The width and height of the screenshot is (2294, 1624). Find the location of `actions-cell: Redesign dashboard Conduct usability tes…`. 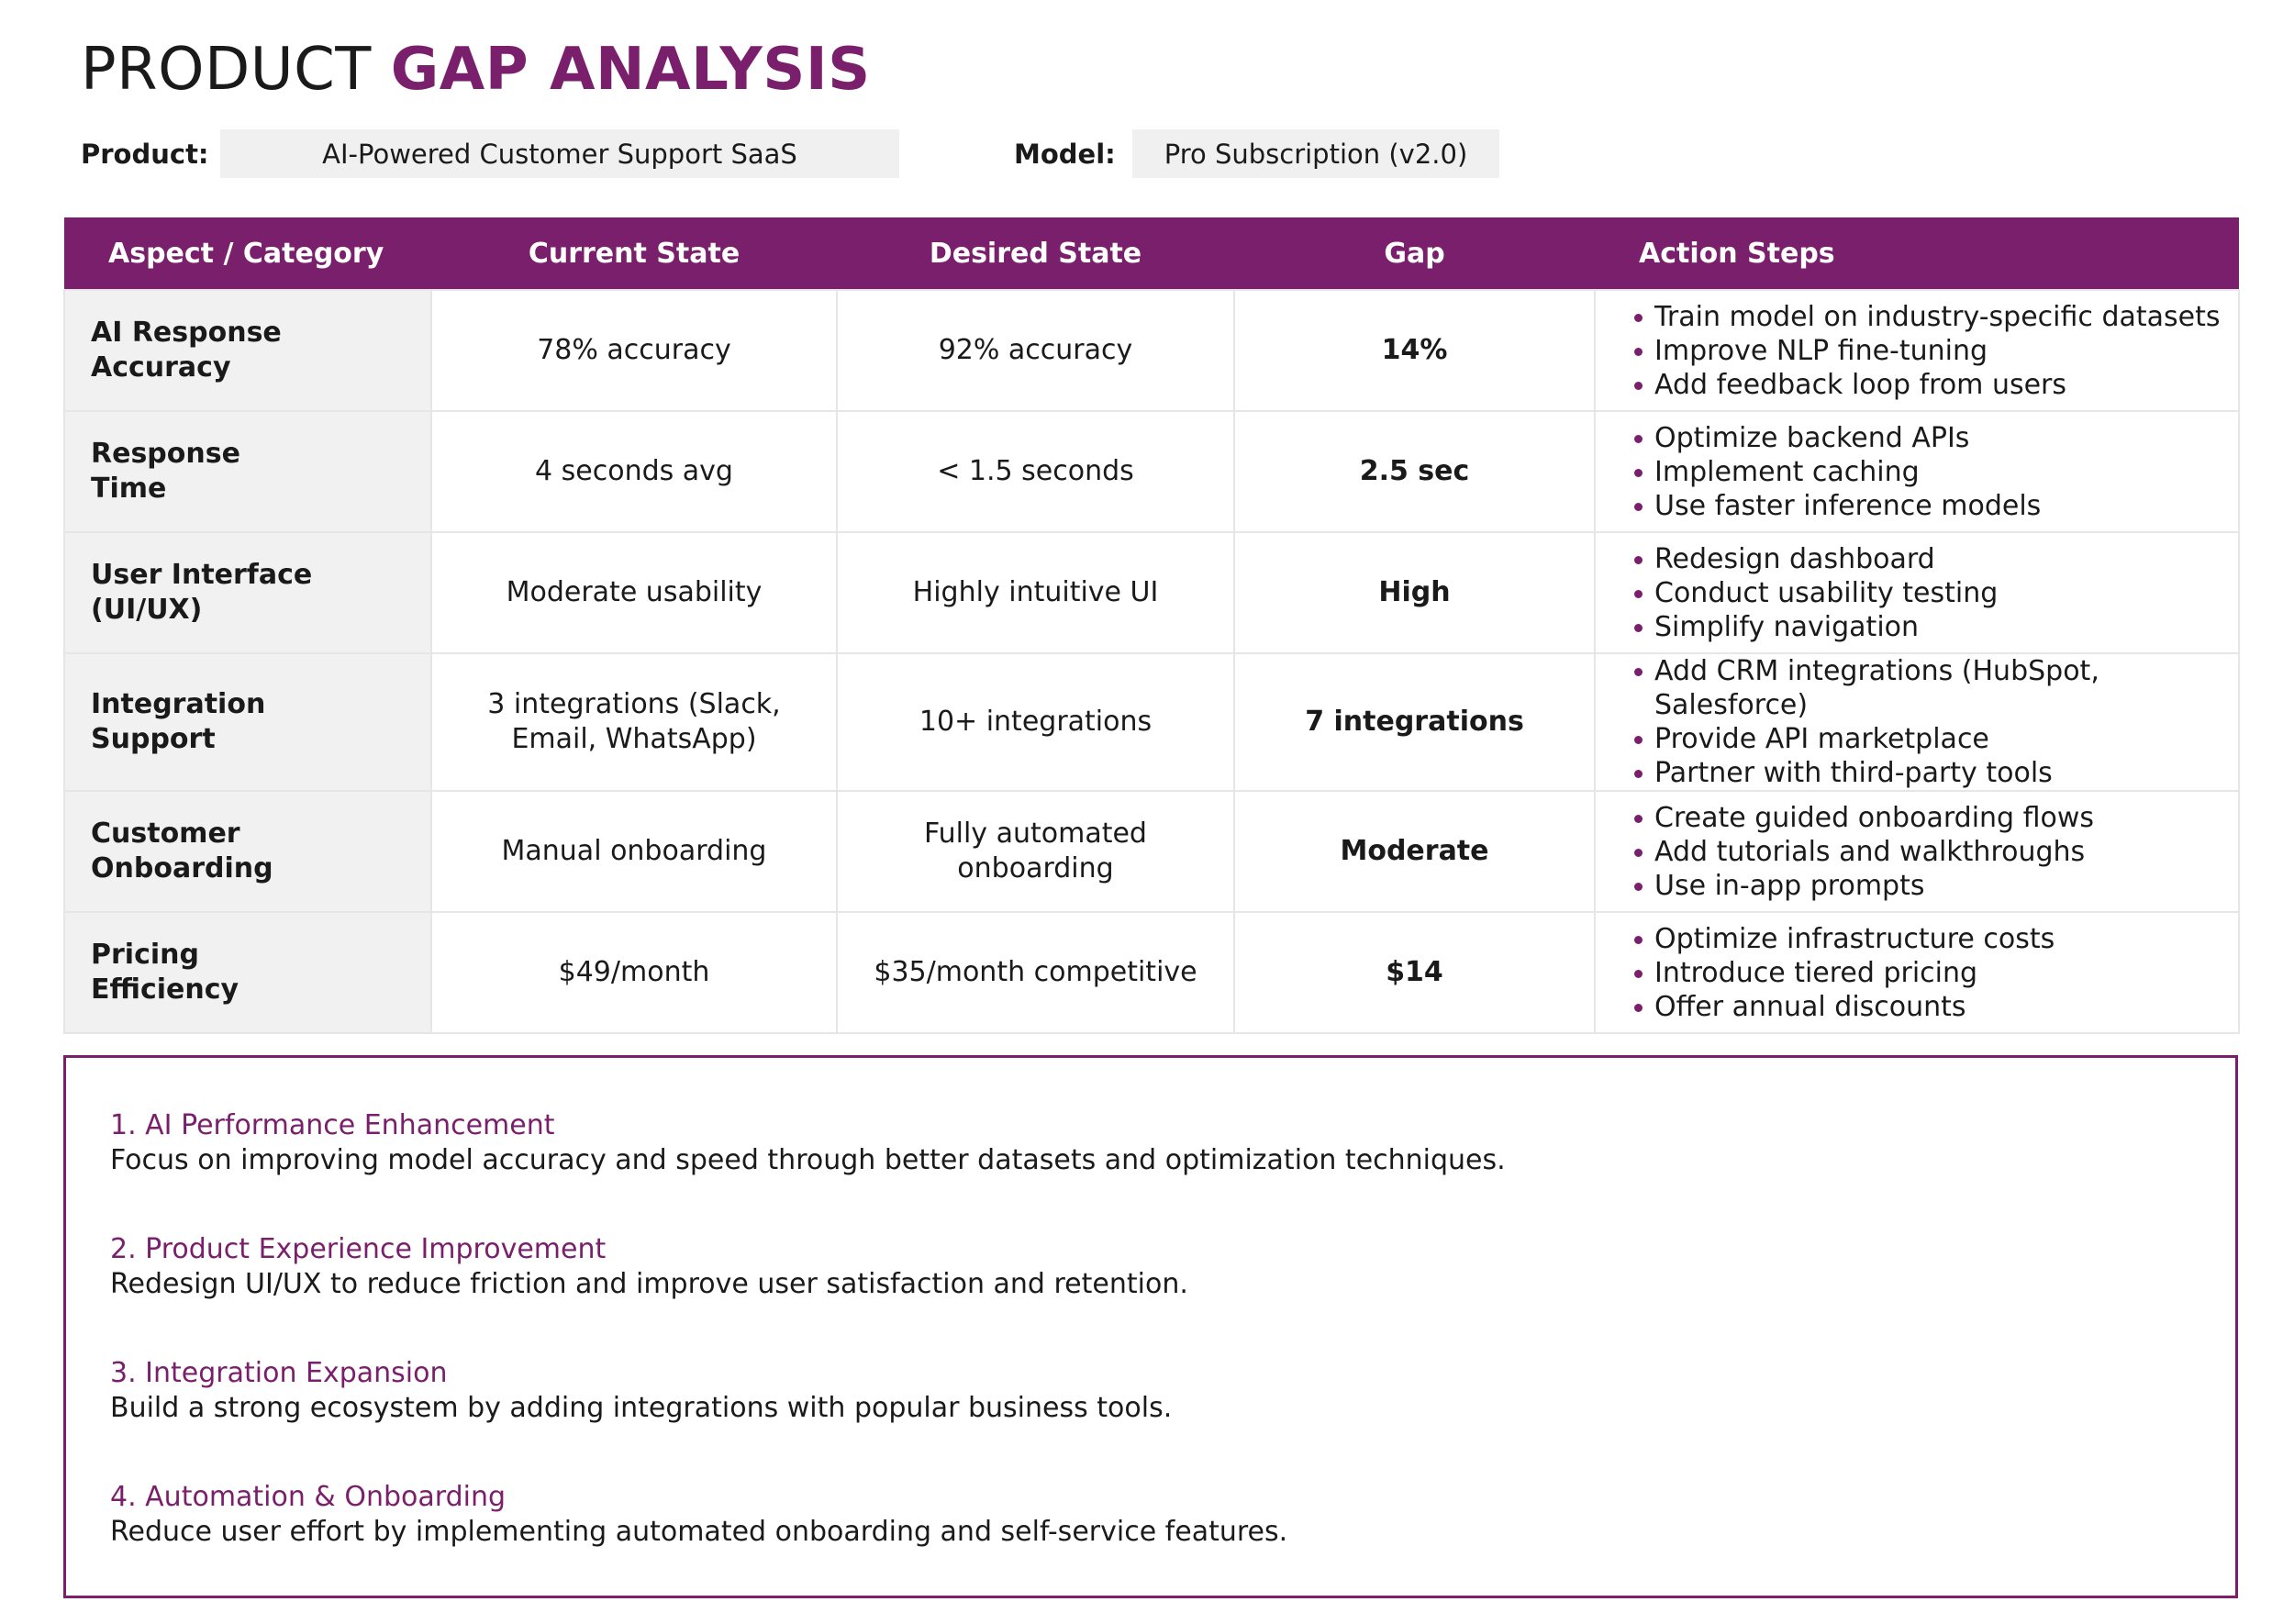

actions-cell: Redesign dashboard Conduct usability tes… is located at coordinates (1917, 592).